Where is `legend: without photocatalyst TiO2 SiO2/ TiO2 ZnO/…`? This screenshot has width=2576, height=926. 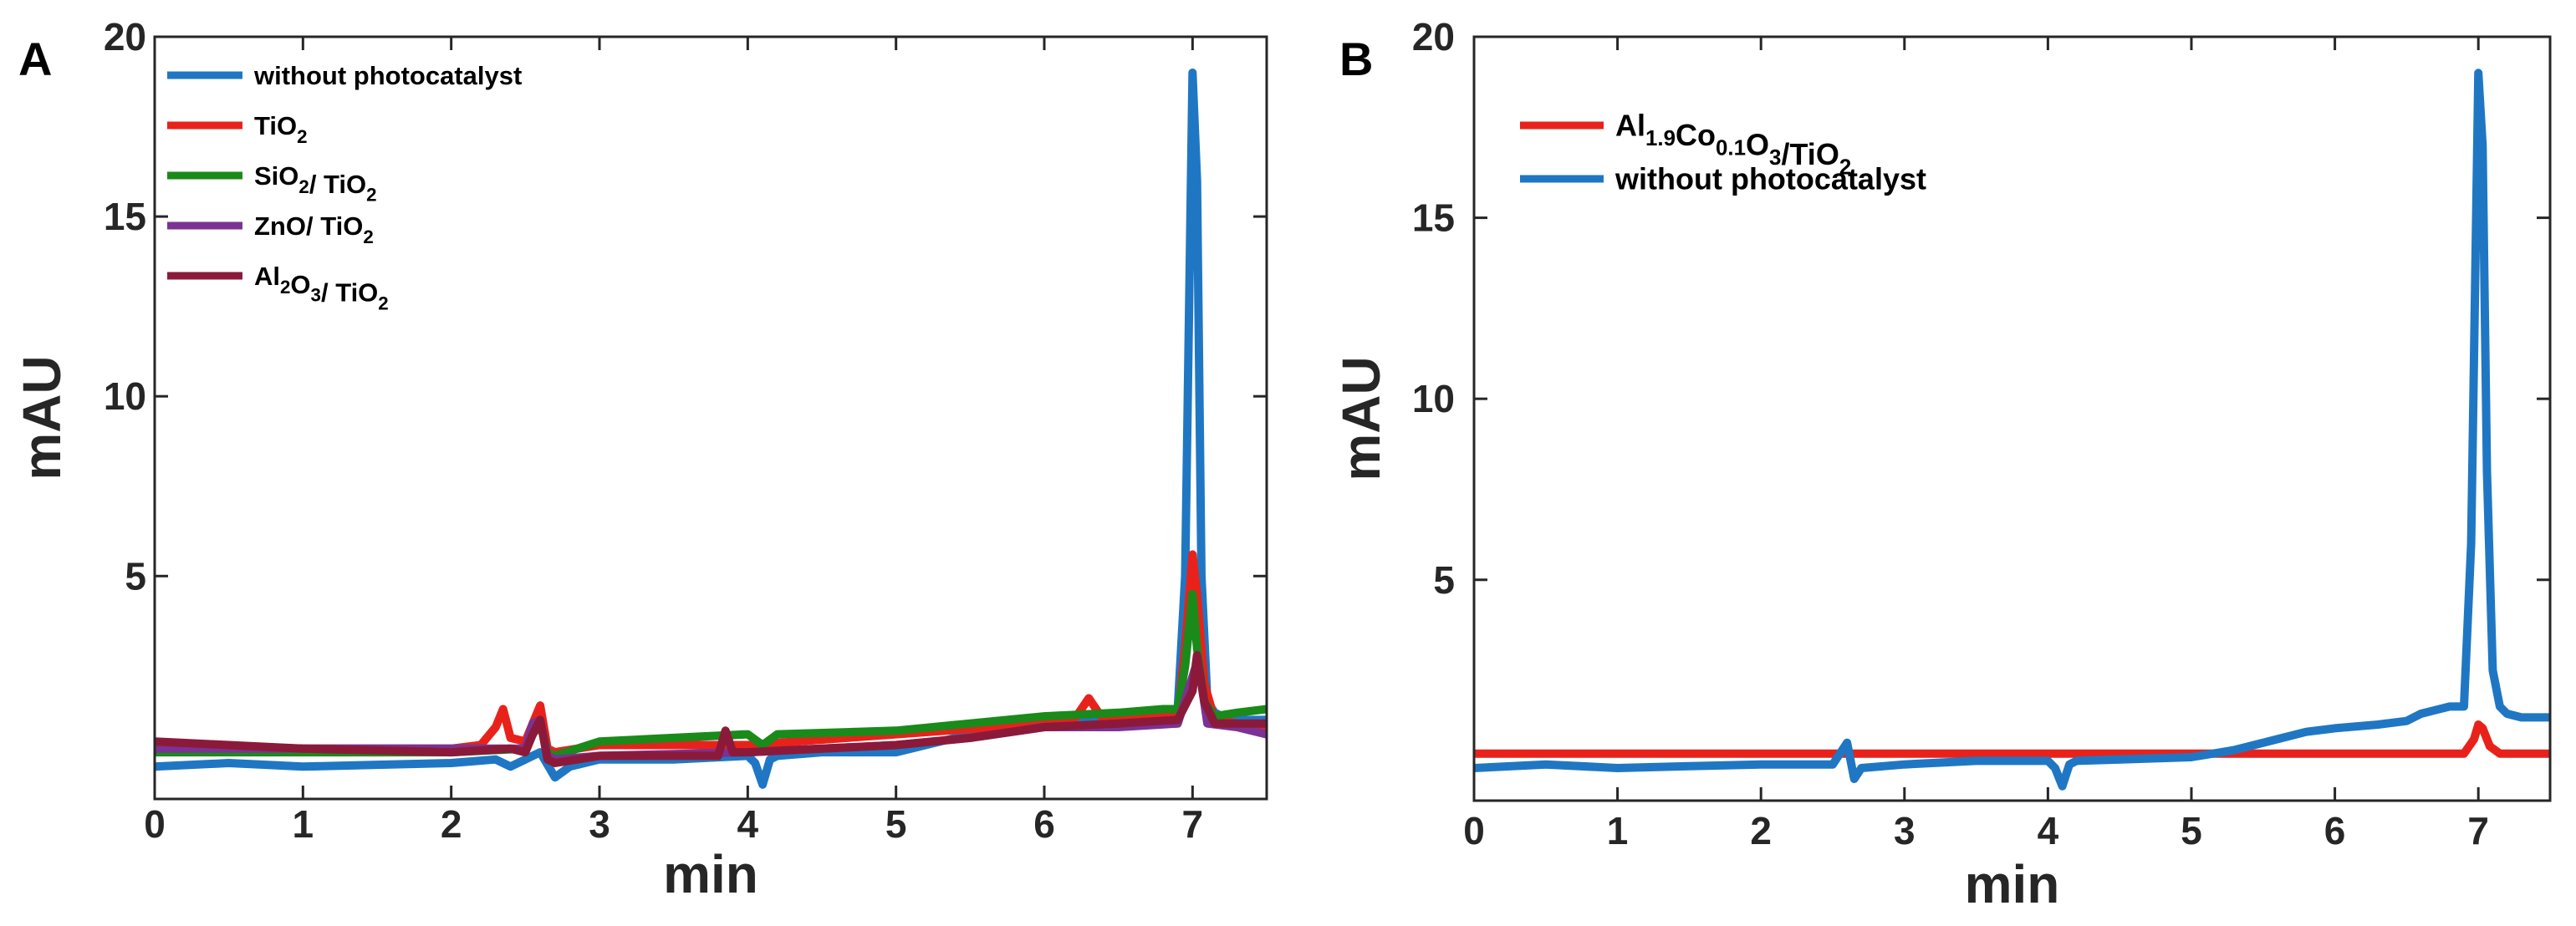
legend: without photocatalyst TiO2 SiO2/ TiO2 ZnO/… is located at coordinates (344, 187).